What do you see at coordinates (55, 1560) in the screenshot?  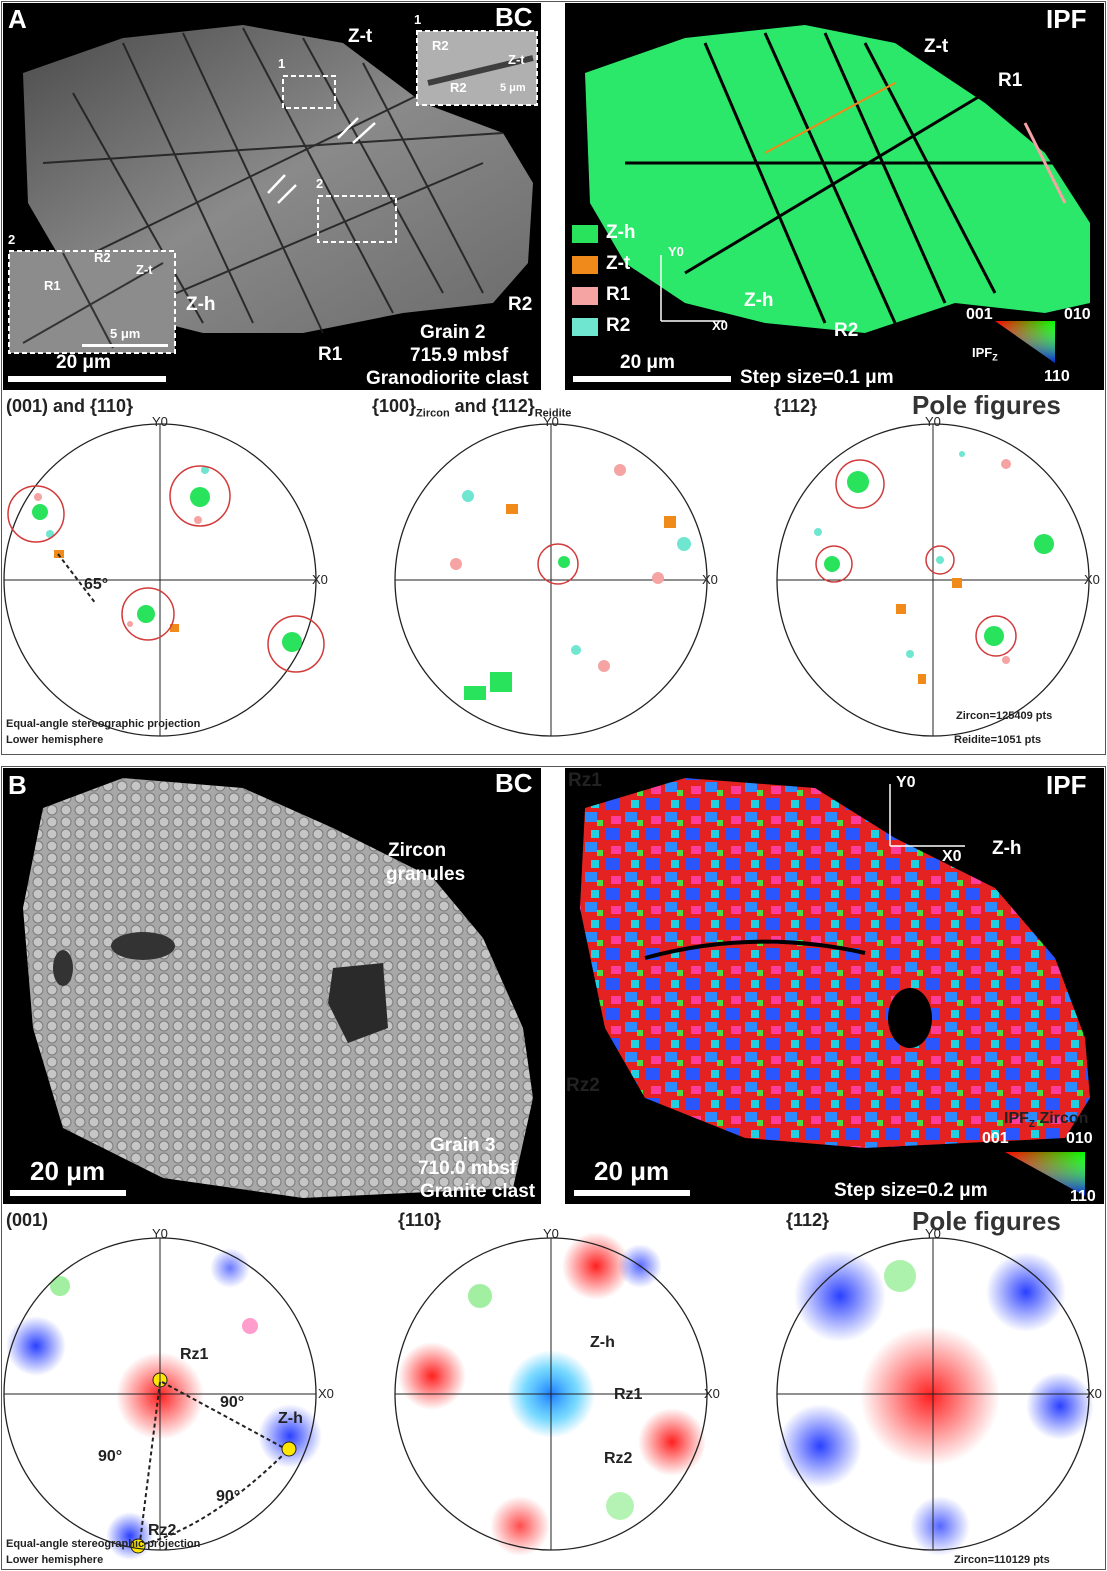 I see `pf-b-projection-2: Lower hemisphere` at bounding box center [55, 1560].